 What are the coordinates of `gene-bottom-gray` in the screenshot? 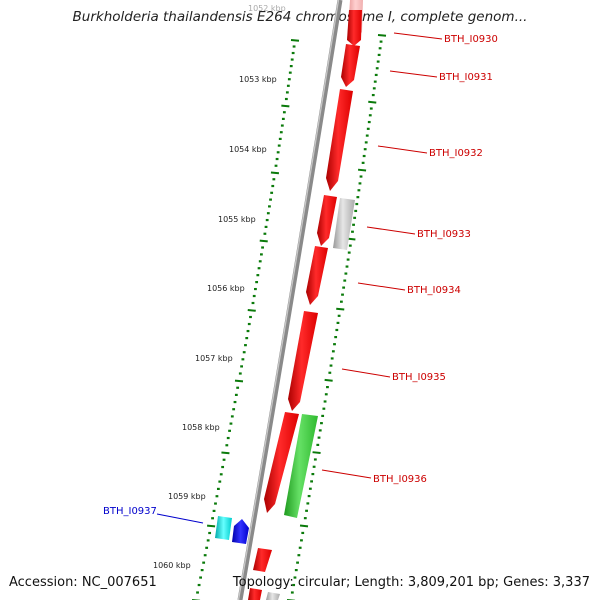 It's located at (273, 596).